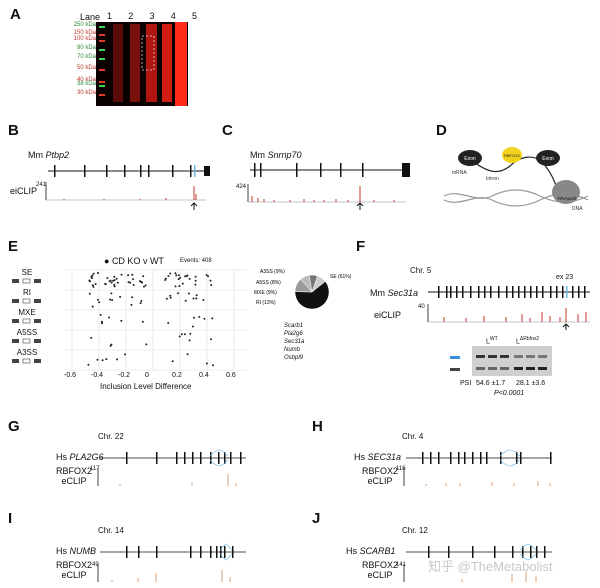 The image size is (600, 588). I want to click on marker-label: 70 kDa, so click(86, 57).